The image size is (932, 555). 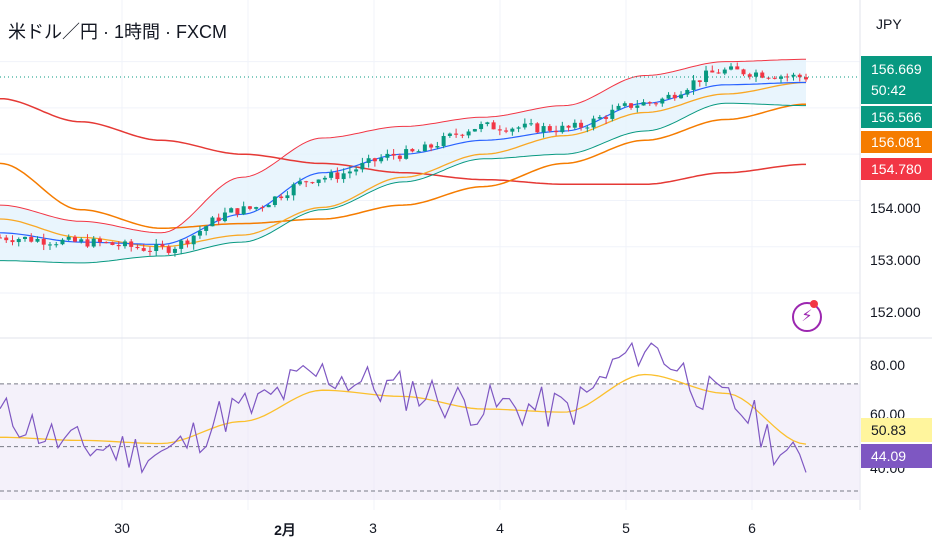 I want to click on time-axis-label: 2月, so click(x=285, y=530).